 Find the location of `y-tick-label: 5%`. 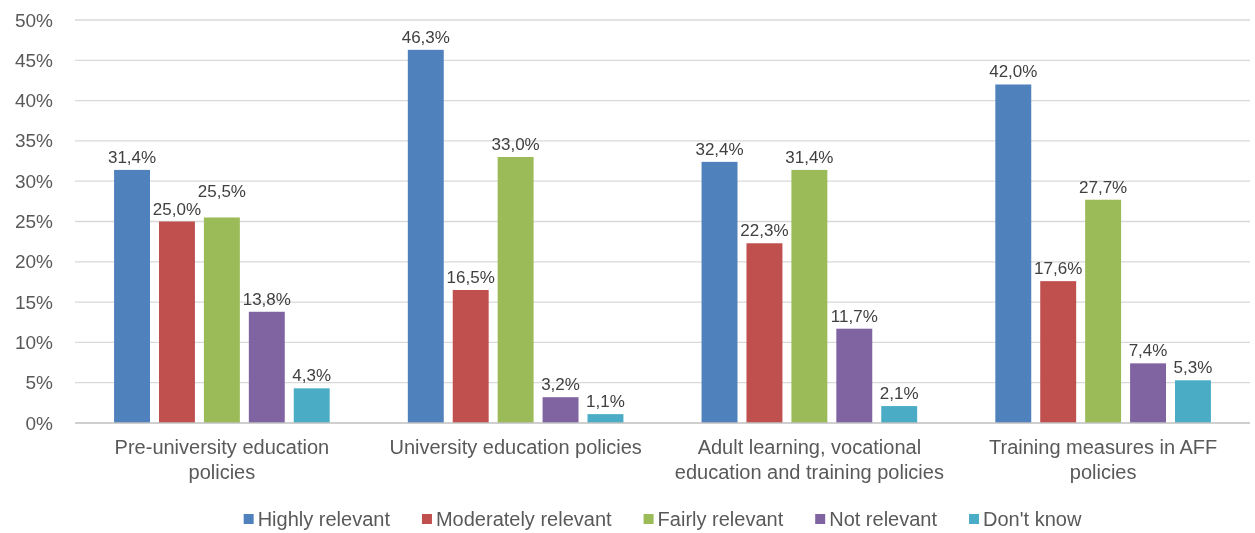

y-tick-label: 5% is located at coordinates (39, 383).